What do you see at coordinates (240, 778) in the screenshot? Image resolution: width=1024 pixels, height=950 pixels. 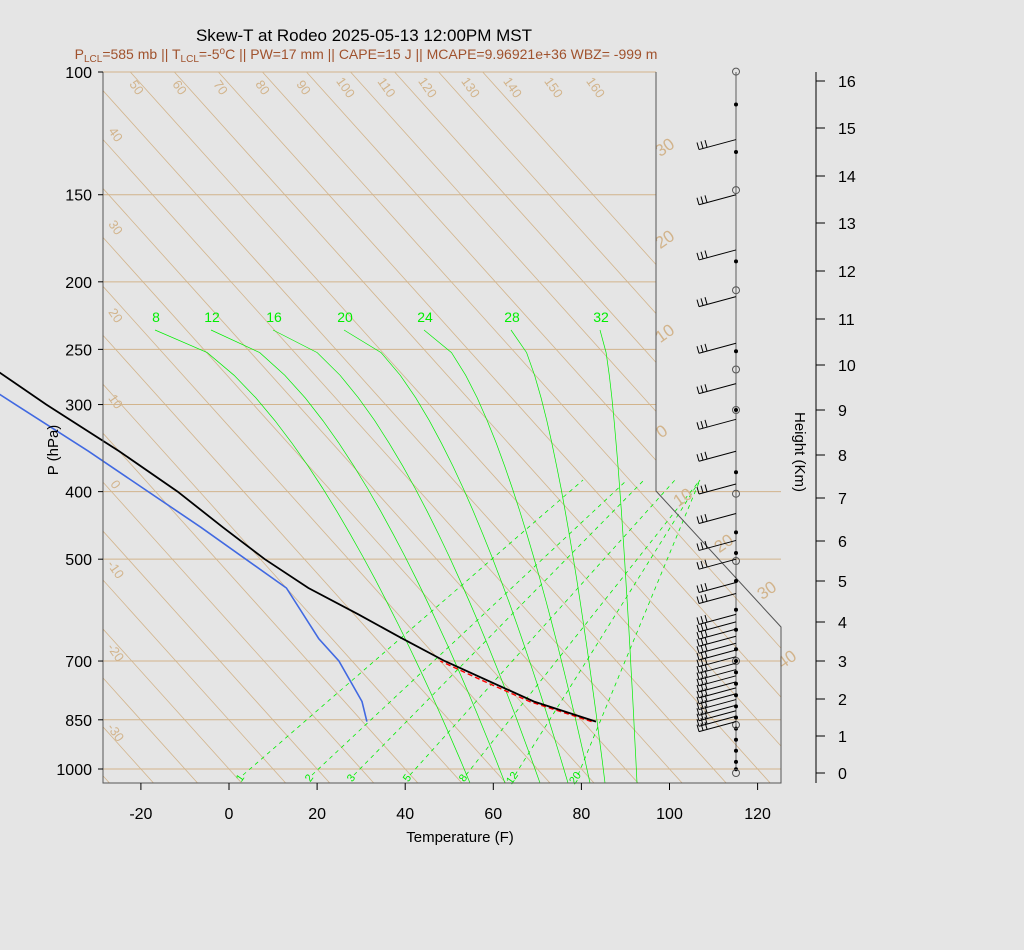 I see `mixing-ratio-label: 1` at bounding box center [240, 778].